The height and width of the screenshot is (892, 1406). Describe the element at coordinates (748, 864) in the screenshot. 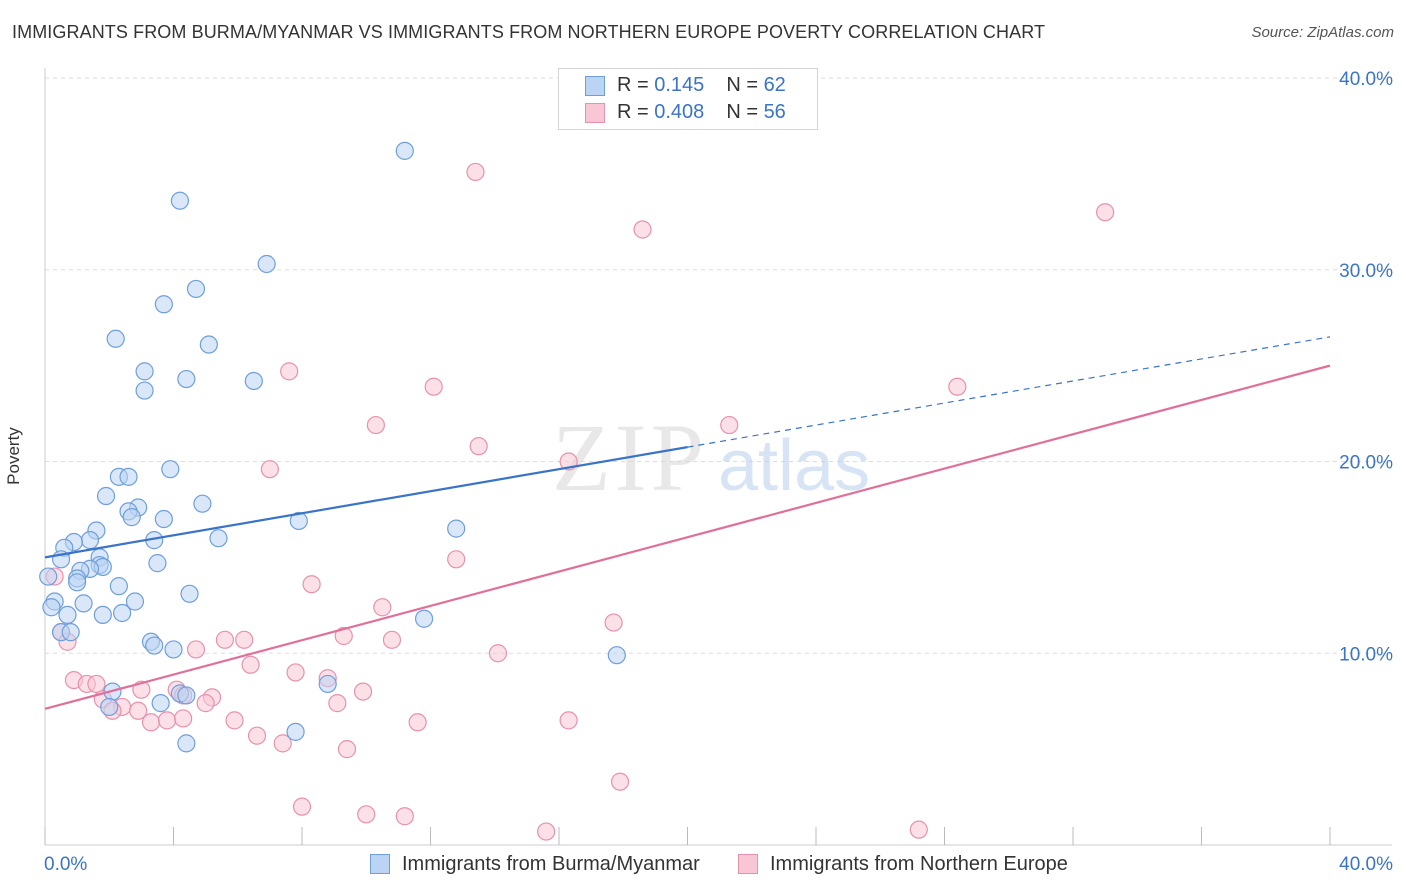

I see `bottom-legend-swatch-pink` at that location.